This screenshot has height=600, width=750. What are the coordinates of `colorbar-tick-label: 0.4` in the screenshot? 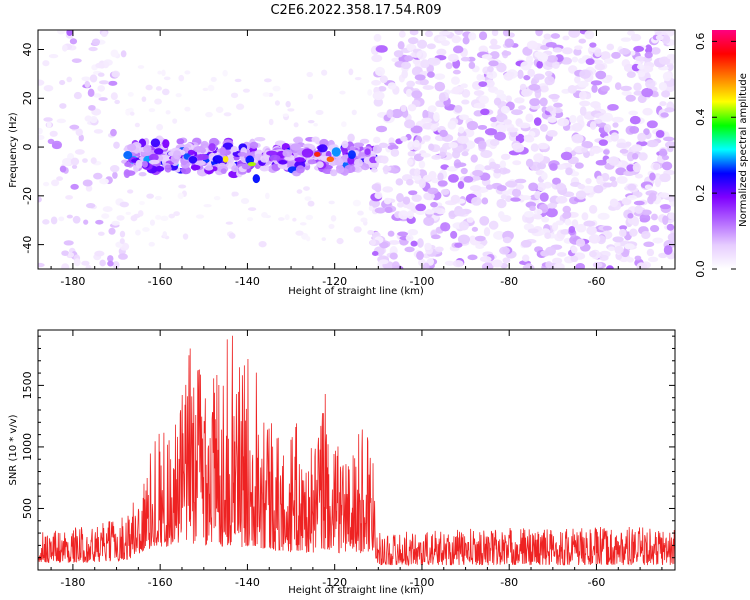 It's located at (700, 118).